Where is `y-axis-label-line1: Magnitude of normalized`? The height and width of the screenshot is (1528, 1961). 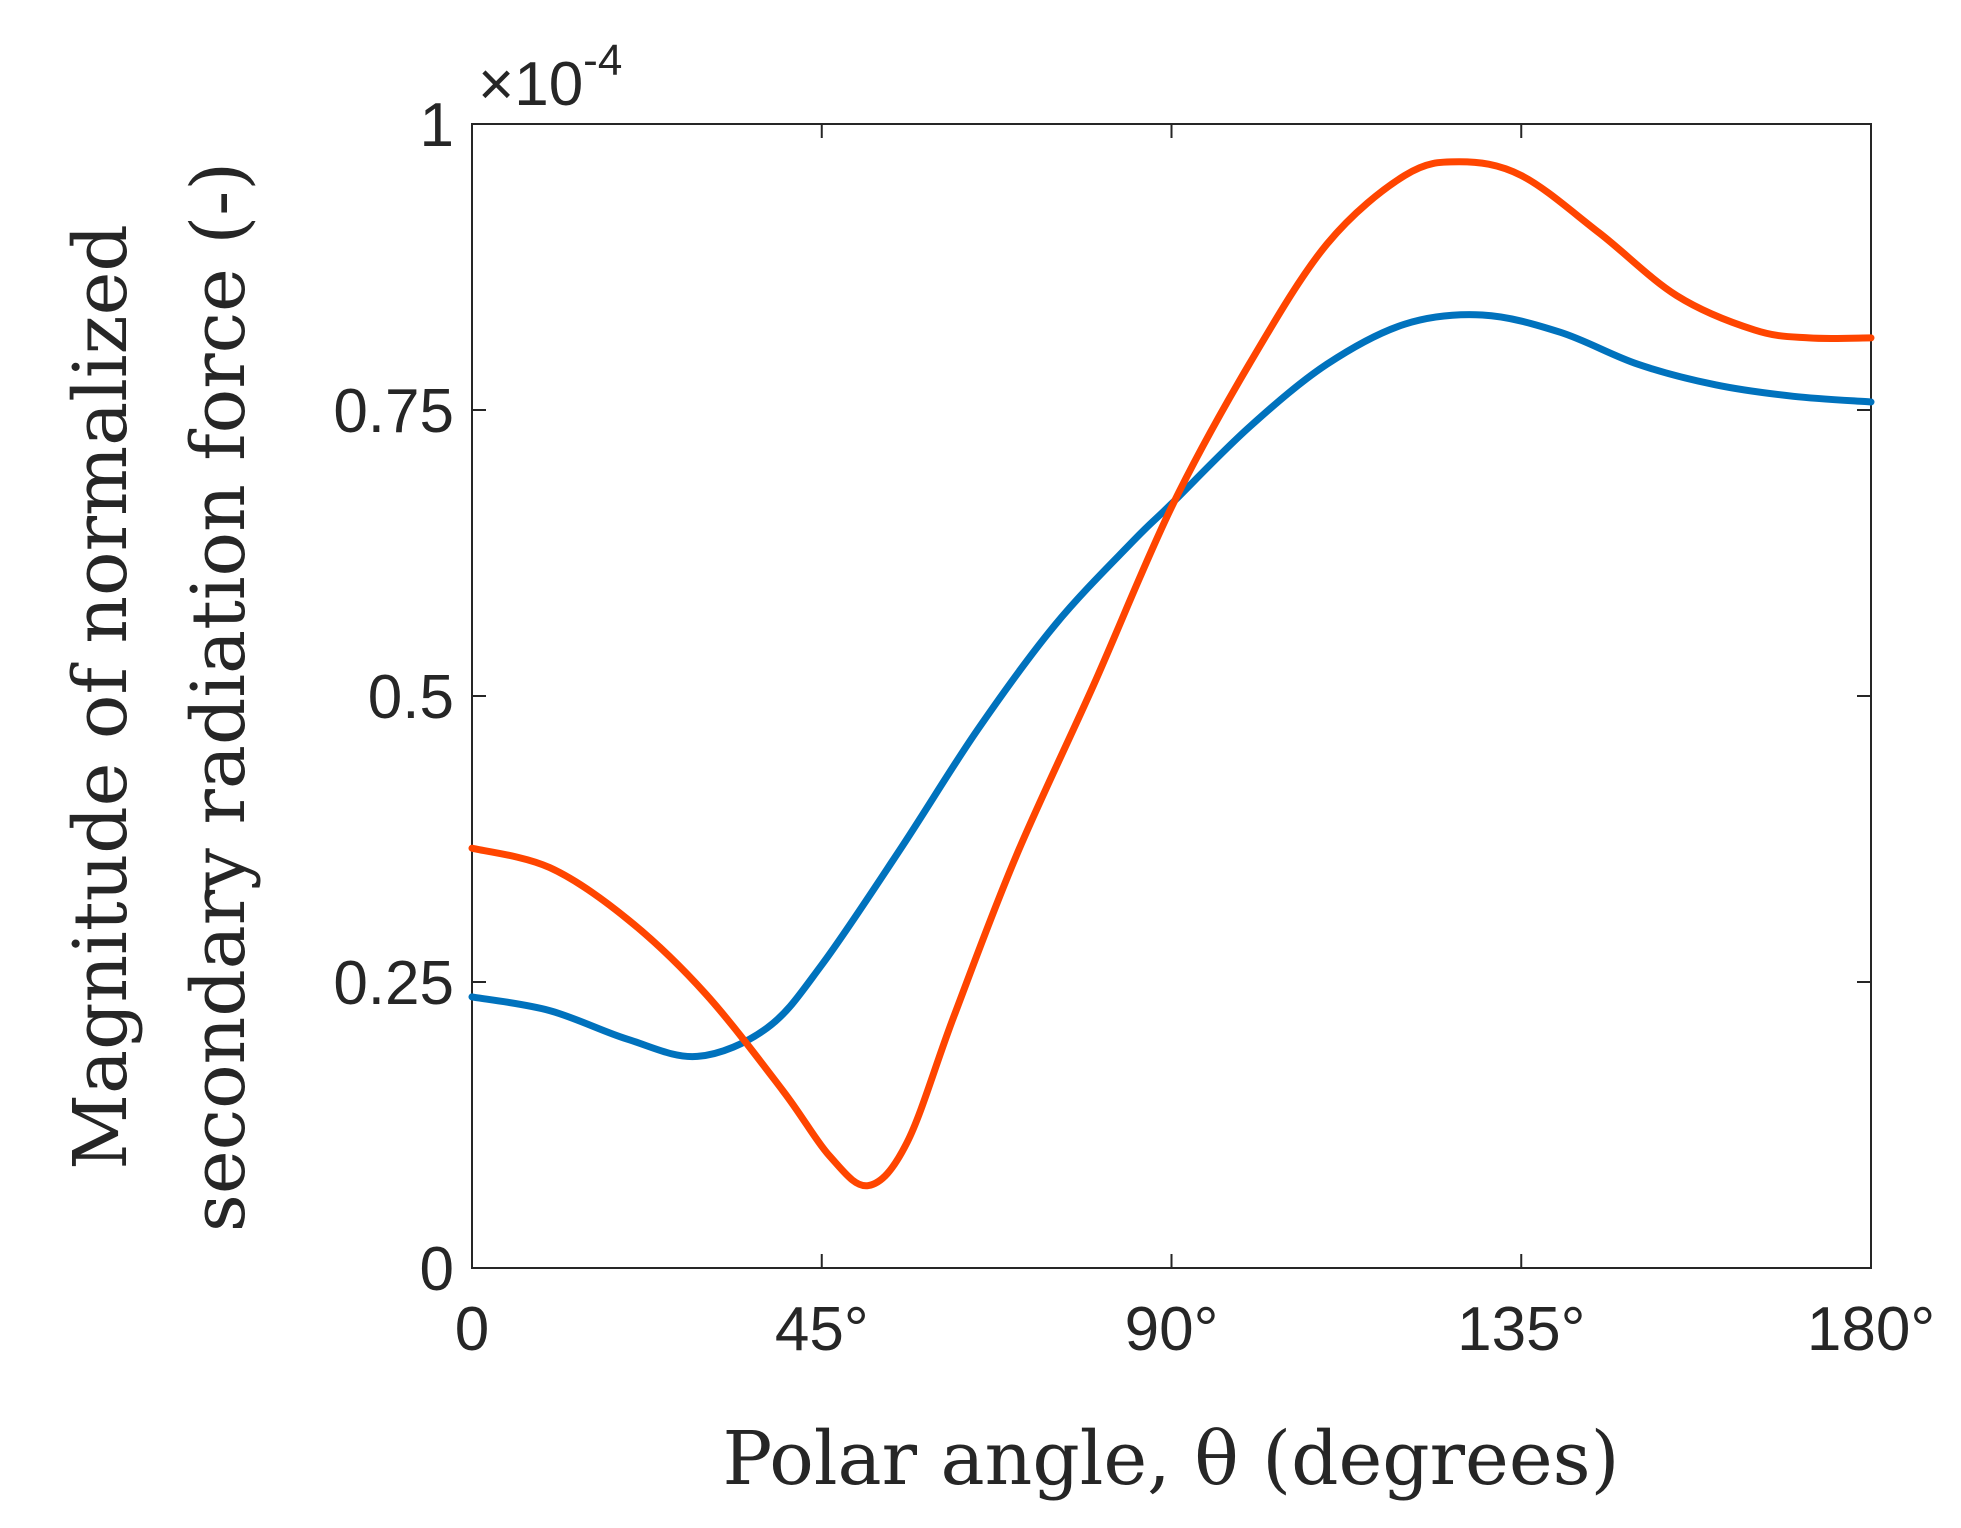 y-axis-label-line1: Magnitude of normalized is located at coordinates (101, 697).